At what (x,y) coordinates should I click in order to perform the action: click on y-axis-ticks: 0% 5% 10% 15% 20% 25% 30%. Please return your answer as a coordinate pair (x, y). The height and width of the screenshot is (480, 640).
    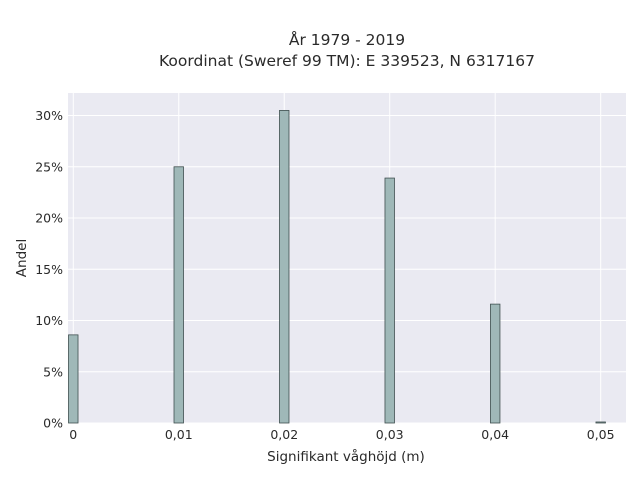
    Looking at the image, I should click on (49, 269).